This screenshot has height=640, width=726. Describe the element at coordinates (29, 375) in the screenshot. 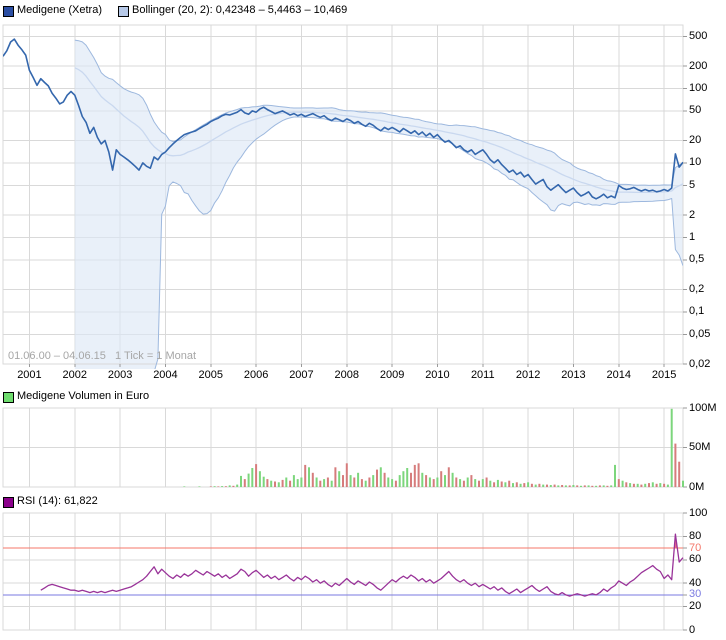

I see `x-axis-year-label: 2001` at that location.